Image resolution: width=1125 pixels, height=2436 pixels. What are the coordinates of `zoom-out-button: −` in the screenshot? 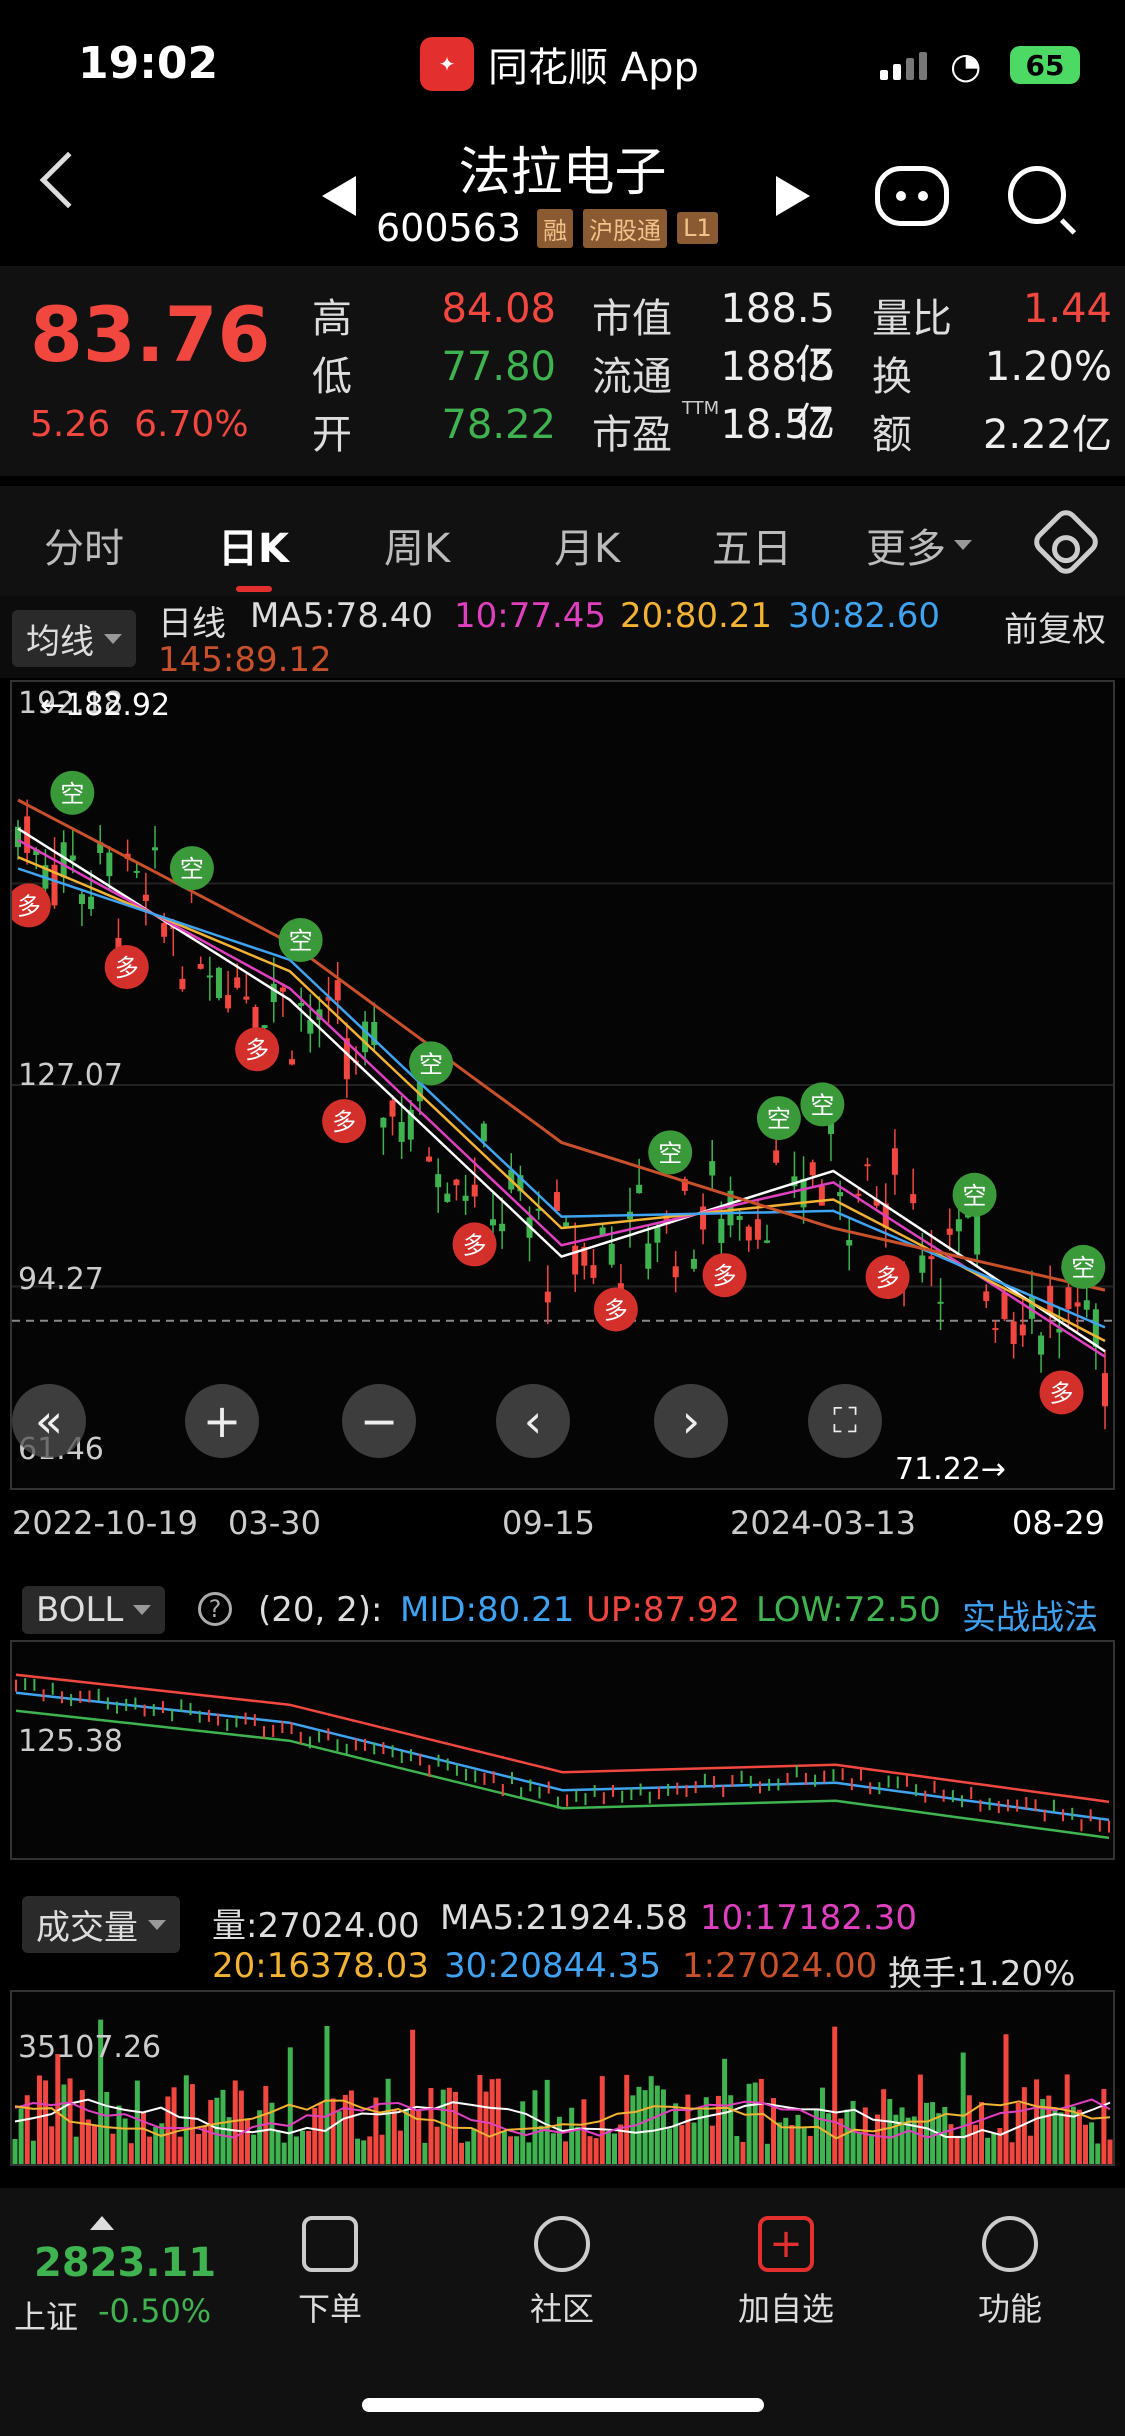 It's located at (379, 1421).